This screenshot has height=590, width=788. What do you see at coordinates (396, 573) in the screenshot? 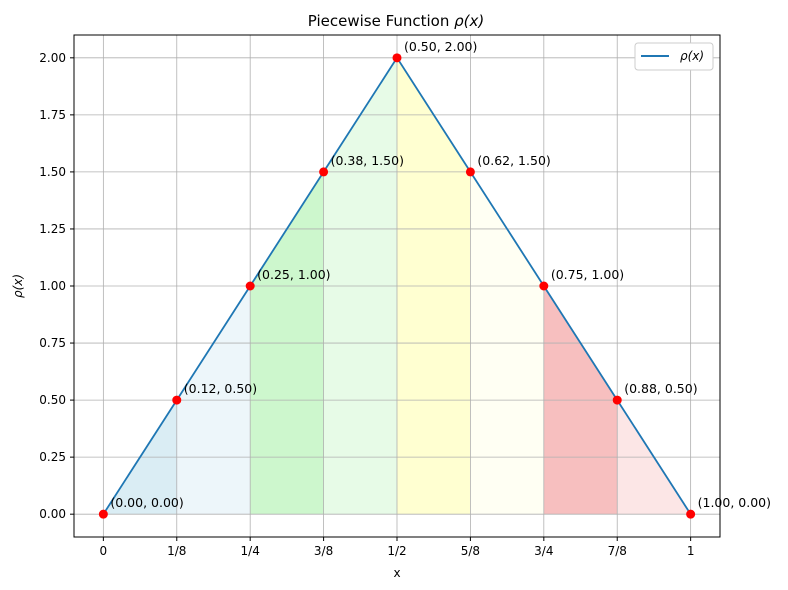
I see `x-axis-label: x` at bounding box center [396, 573].